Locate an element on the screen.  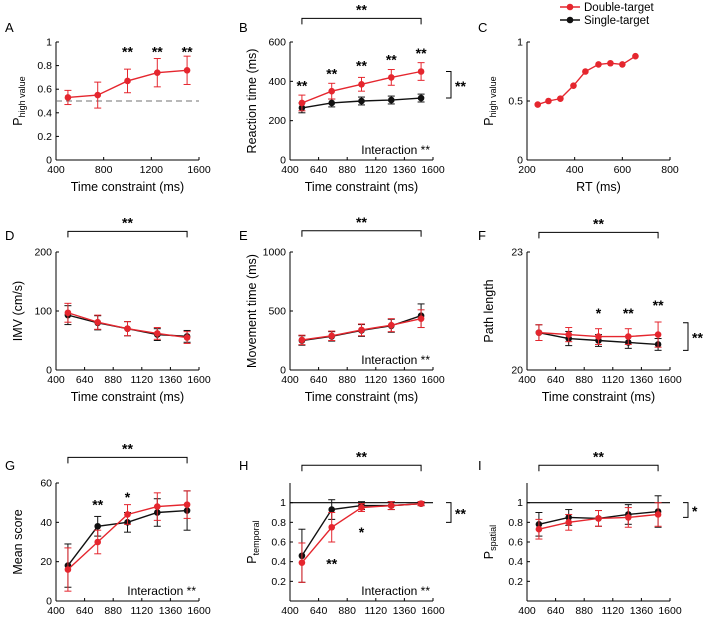
panel-letter: H is located at coordinates (243, 465).